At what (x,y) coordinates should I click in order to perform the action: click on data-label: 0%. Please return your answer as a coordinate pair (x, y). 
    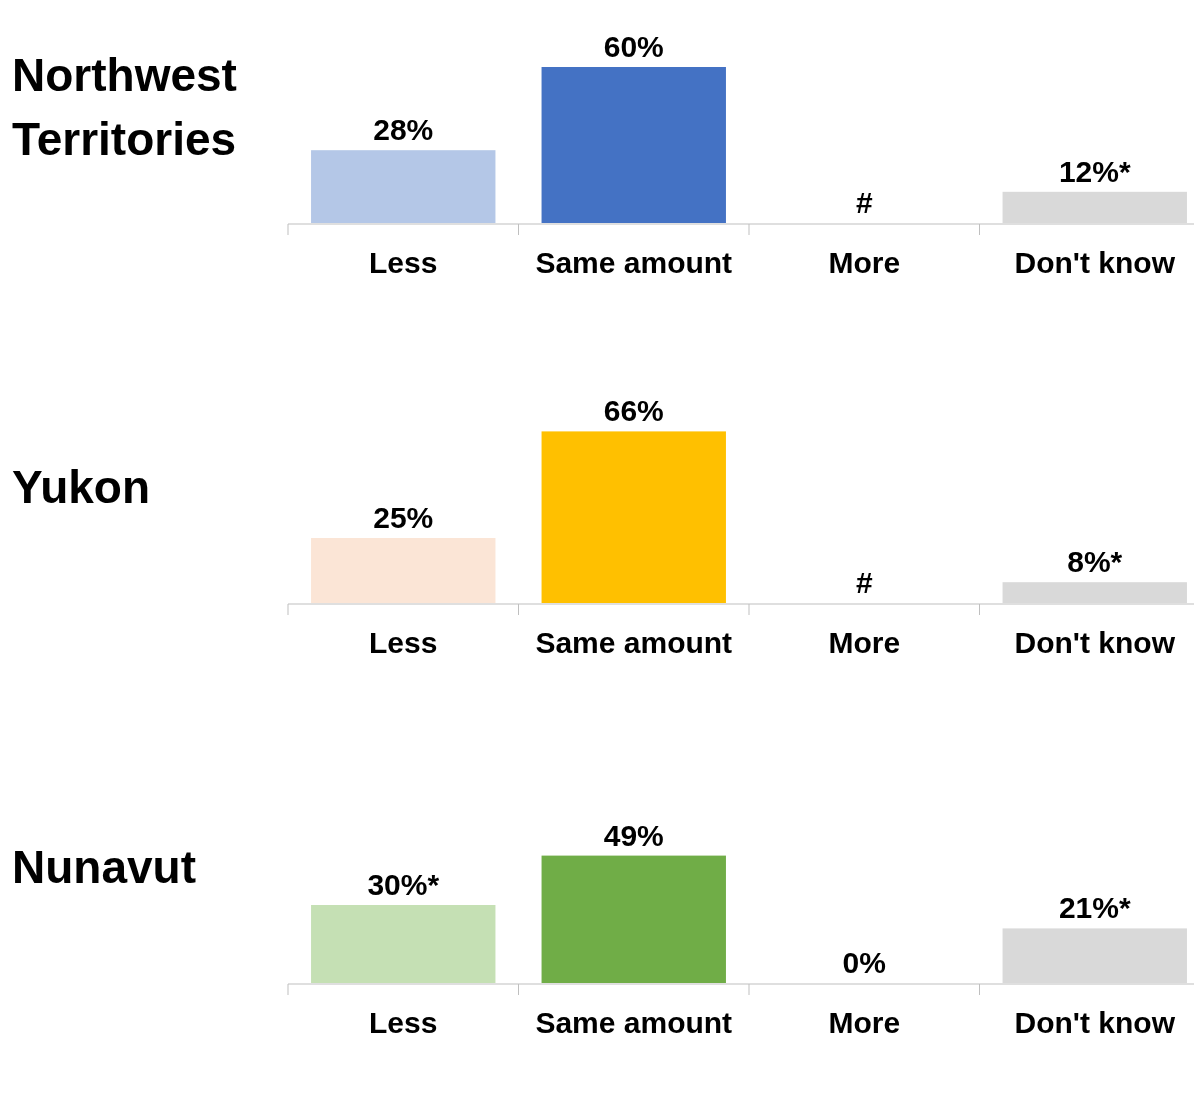
    Looking at the image, I should click on (864, 962).